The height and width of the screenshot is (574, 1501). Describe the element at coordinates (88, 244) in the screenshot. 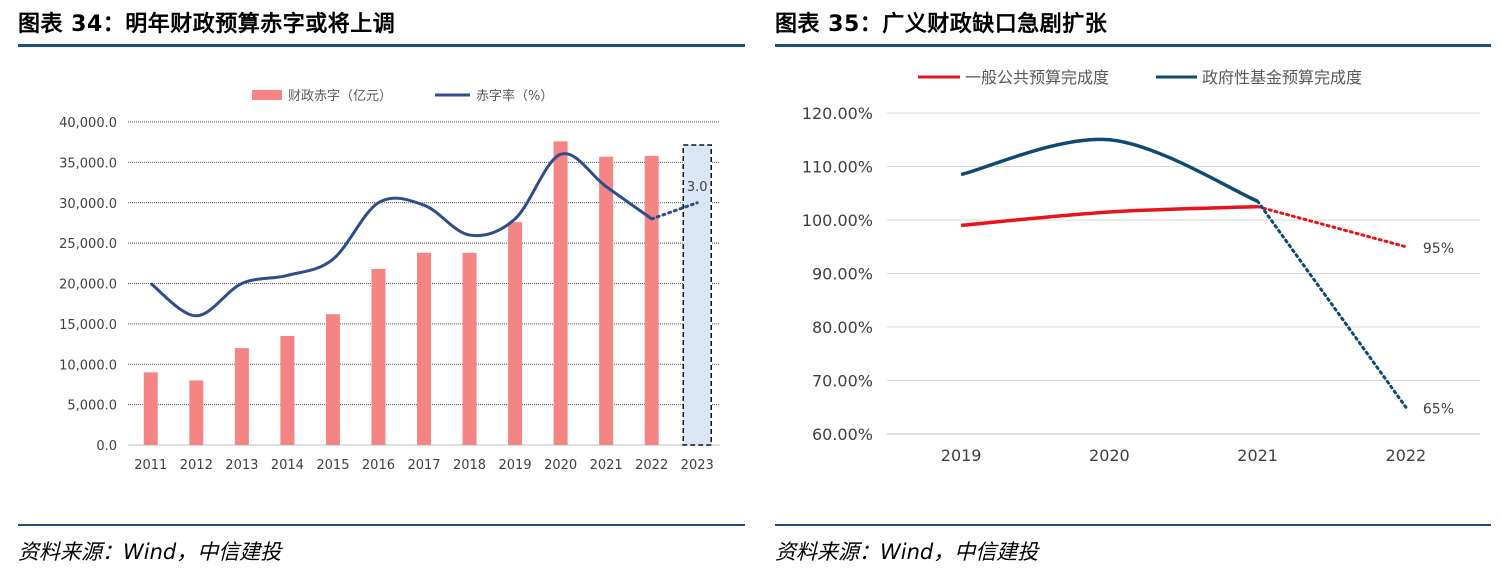

I see `y-tick-label: 25,000.0` at that location.